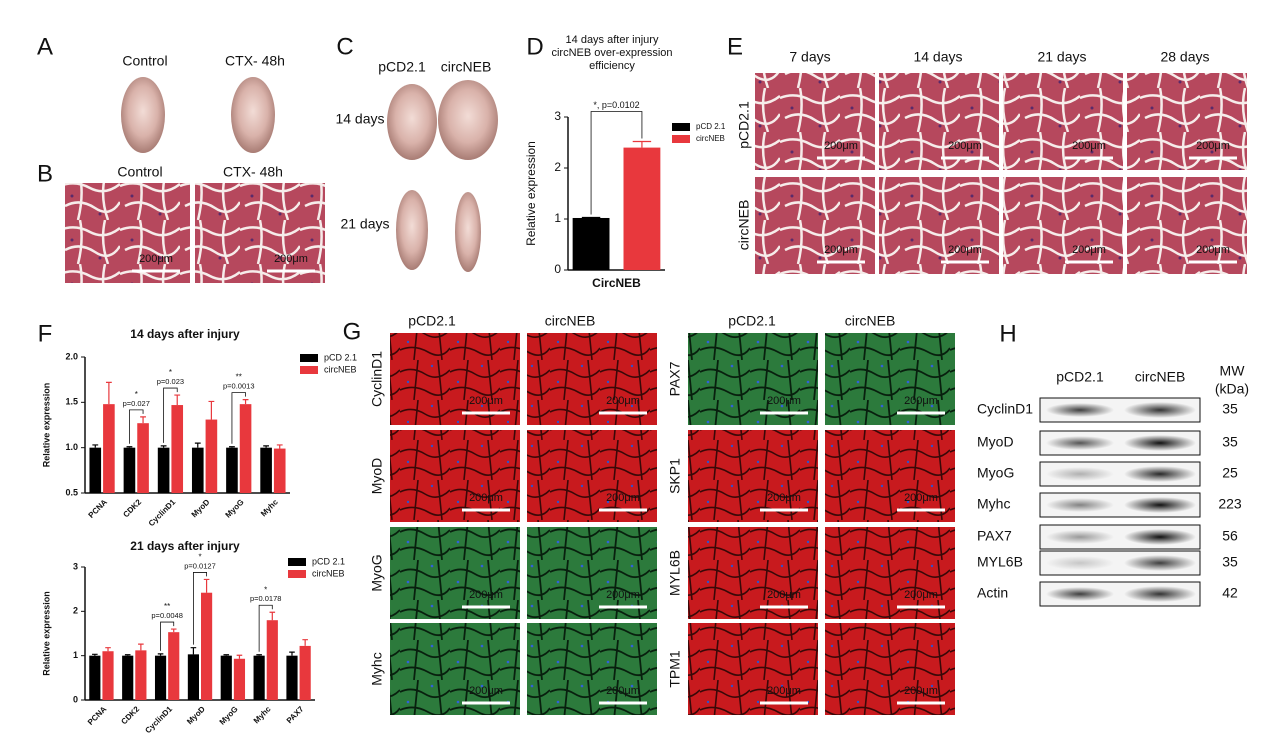 Image resolution: width=1268 pixels, height=753 pixels. Describe the element at coordinates (675, 378) in the screenshot. I see `row-label: PAX7` at that location.